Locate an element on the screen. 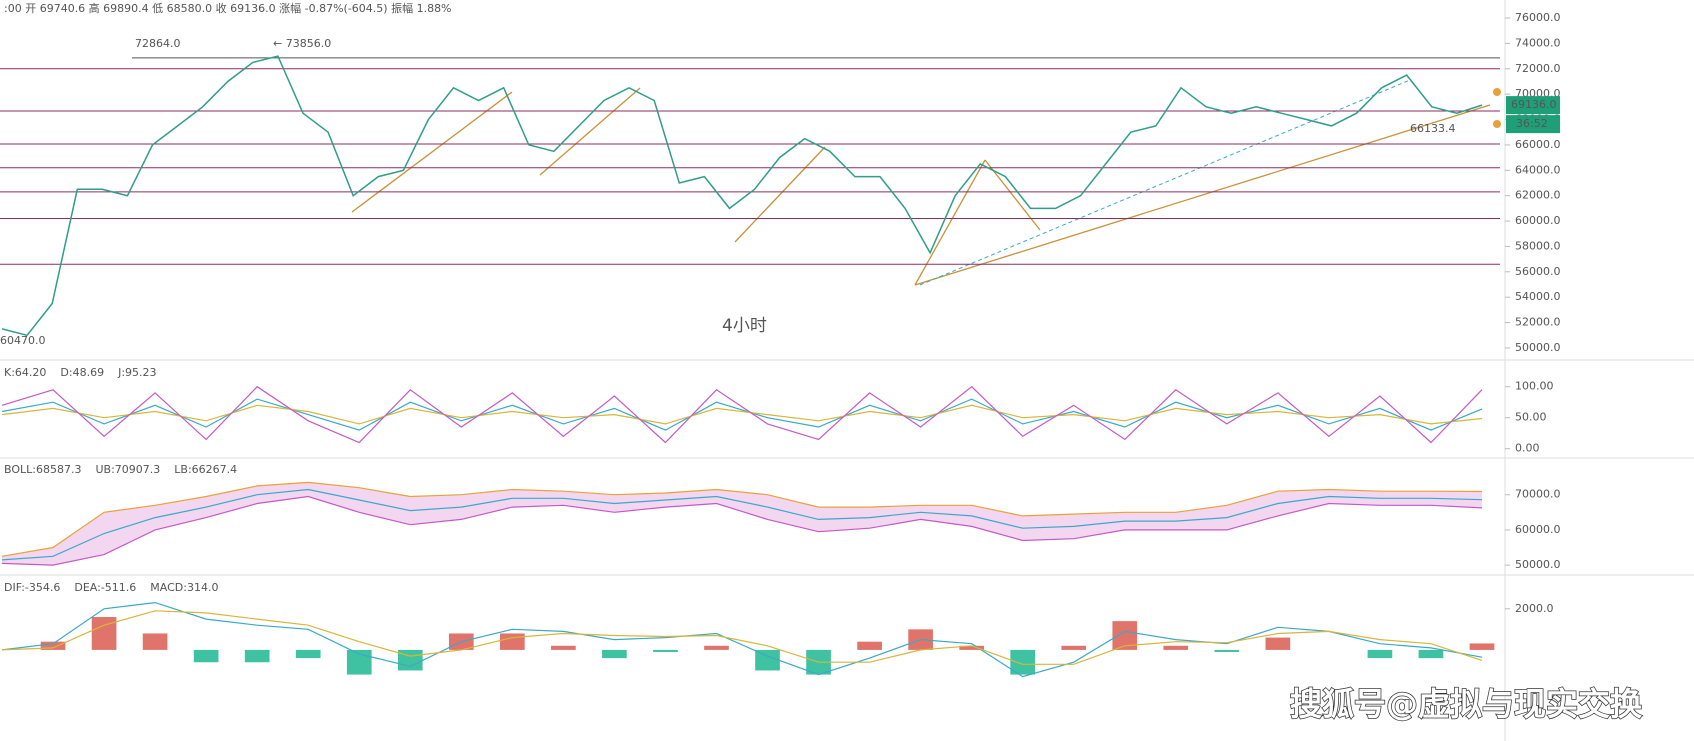  last-price-badge is located at coordinates (1533, 105).